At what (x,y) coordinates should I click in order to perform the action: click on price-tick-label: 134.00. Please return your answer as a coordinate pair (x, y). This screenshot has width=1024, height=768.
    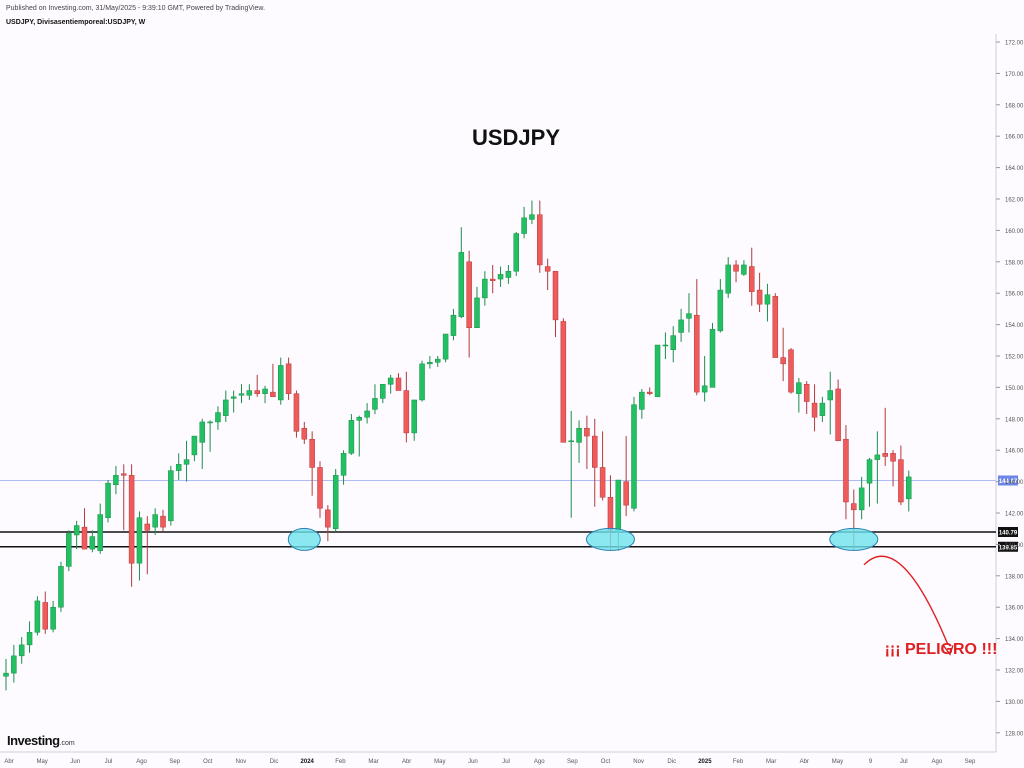
    Looking at the image, I should click on (1014, 640).